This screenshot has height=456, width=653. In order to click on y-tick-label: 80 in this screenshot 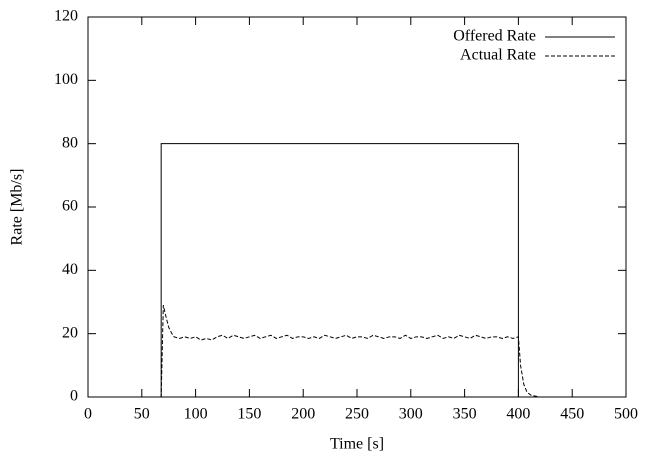, I will do `click(70, 142)`.